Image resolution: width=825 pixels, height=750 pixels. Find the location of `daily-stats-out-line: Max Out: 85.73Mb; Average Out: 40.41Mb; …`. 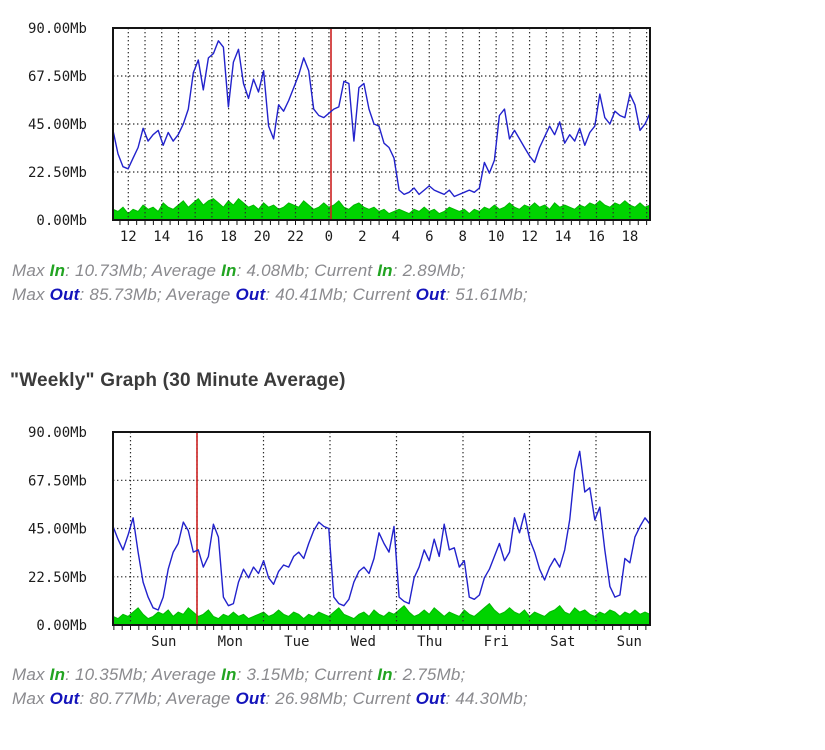

daily-stats-out-line: Max Out: 85.73Mb; Average Out: 40.41Mb; … is located at coordinates (270, 295).